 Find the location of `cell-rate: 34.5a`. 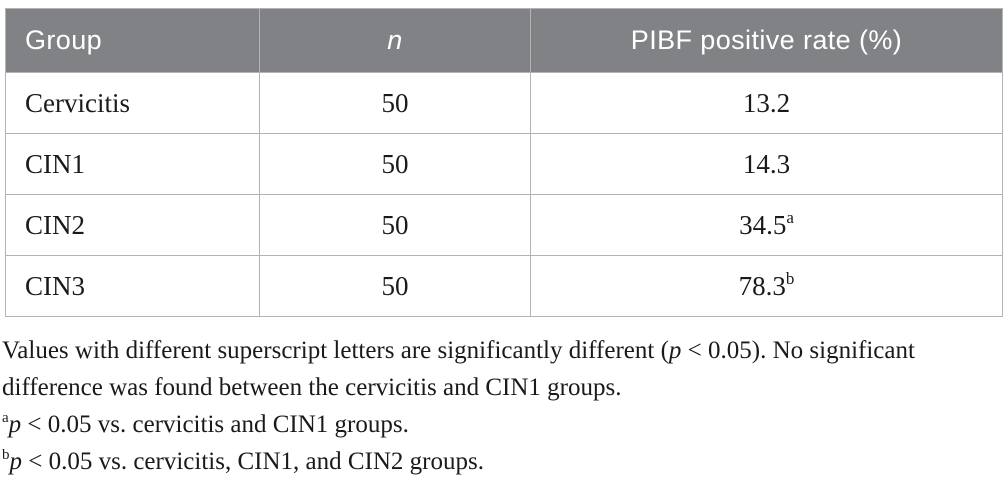

cell-rate: 34.5a is located at coordinates (766, 225).